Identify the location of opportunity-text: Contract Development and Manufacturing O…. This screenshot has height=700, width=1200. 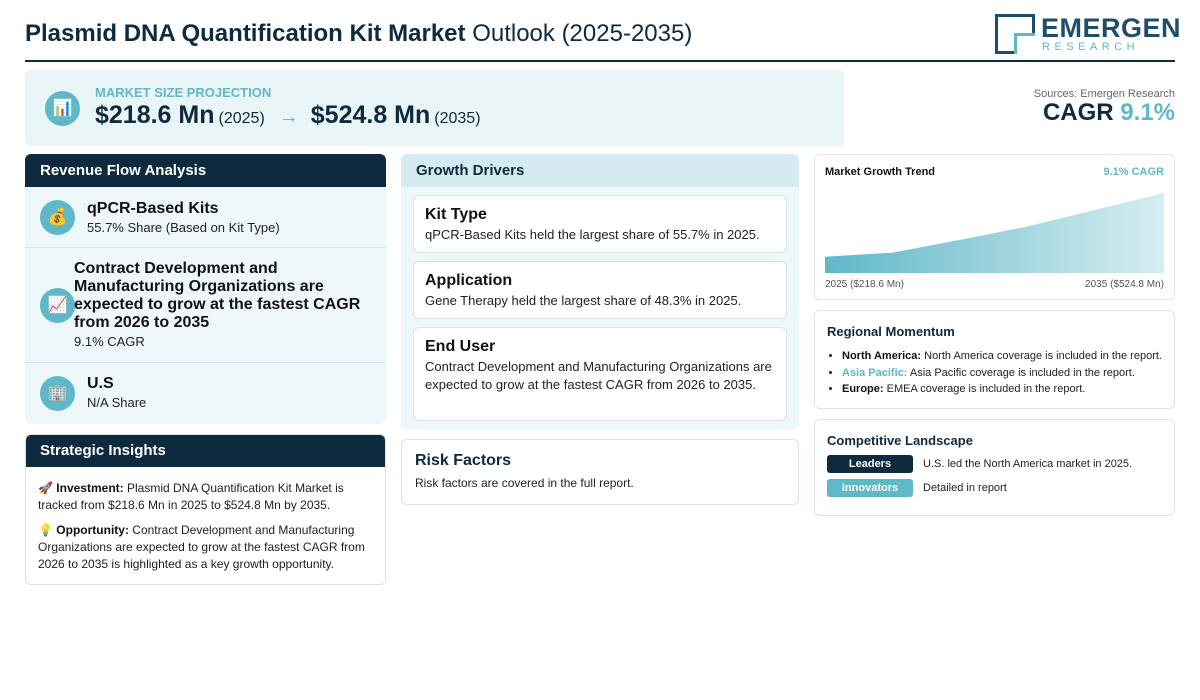
(201, 547).